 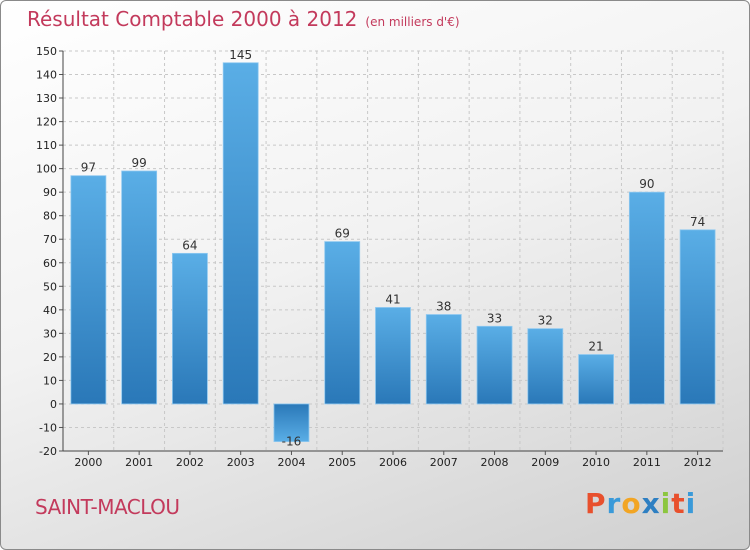 I want to click on y-tick-label: 70, so click(x=50, y=239).